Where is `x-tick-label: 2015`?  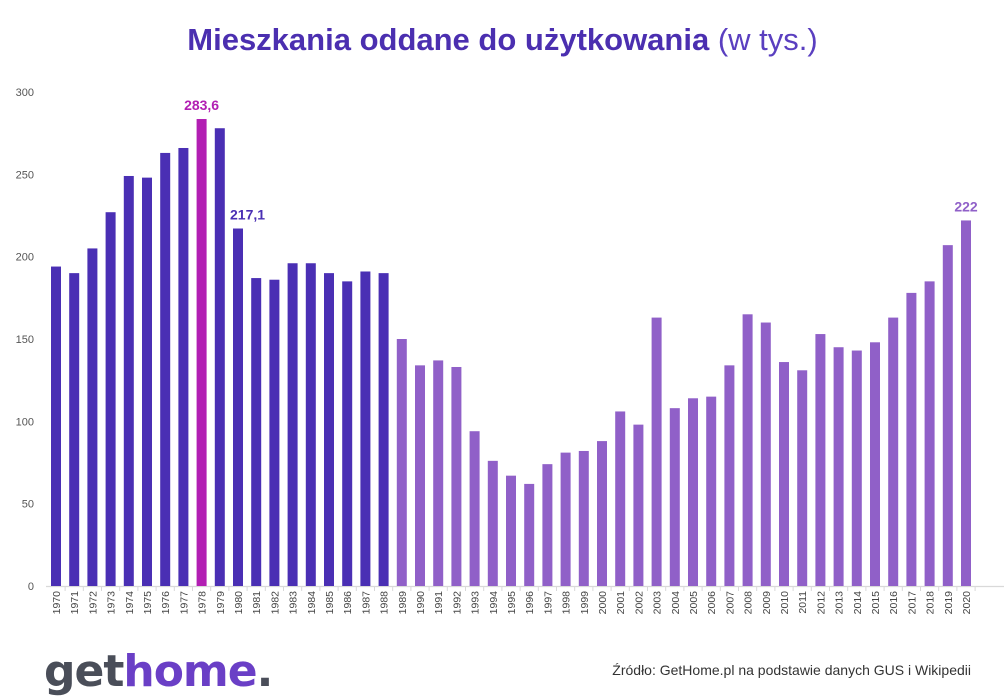 x-tick-label: 2015 is located at coordinates (876, 603).